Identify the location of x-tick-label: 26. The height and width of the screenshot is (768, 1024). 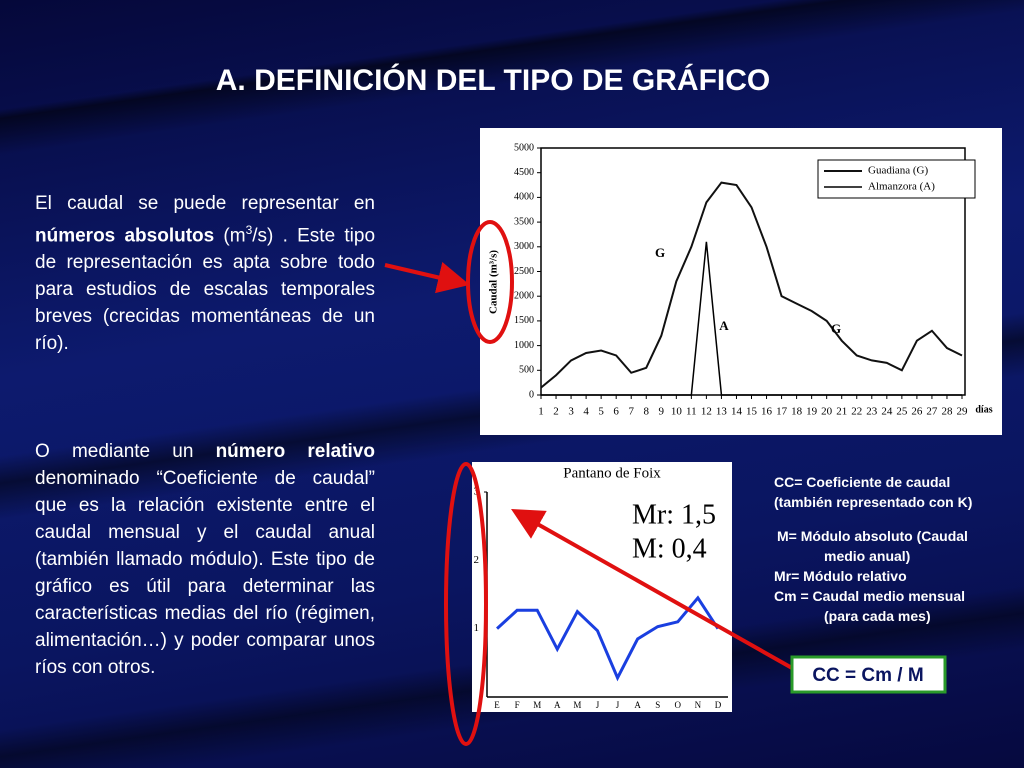
(917, 412).